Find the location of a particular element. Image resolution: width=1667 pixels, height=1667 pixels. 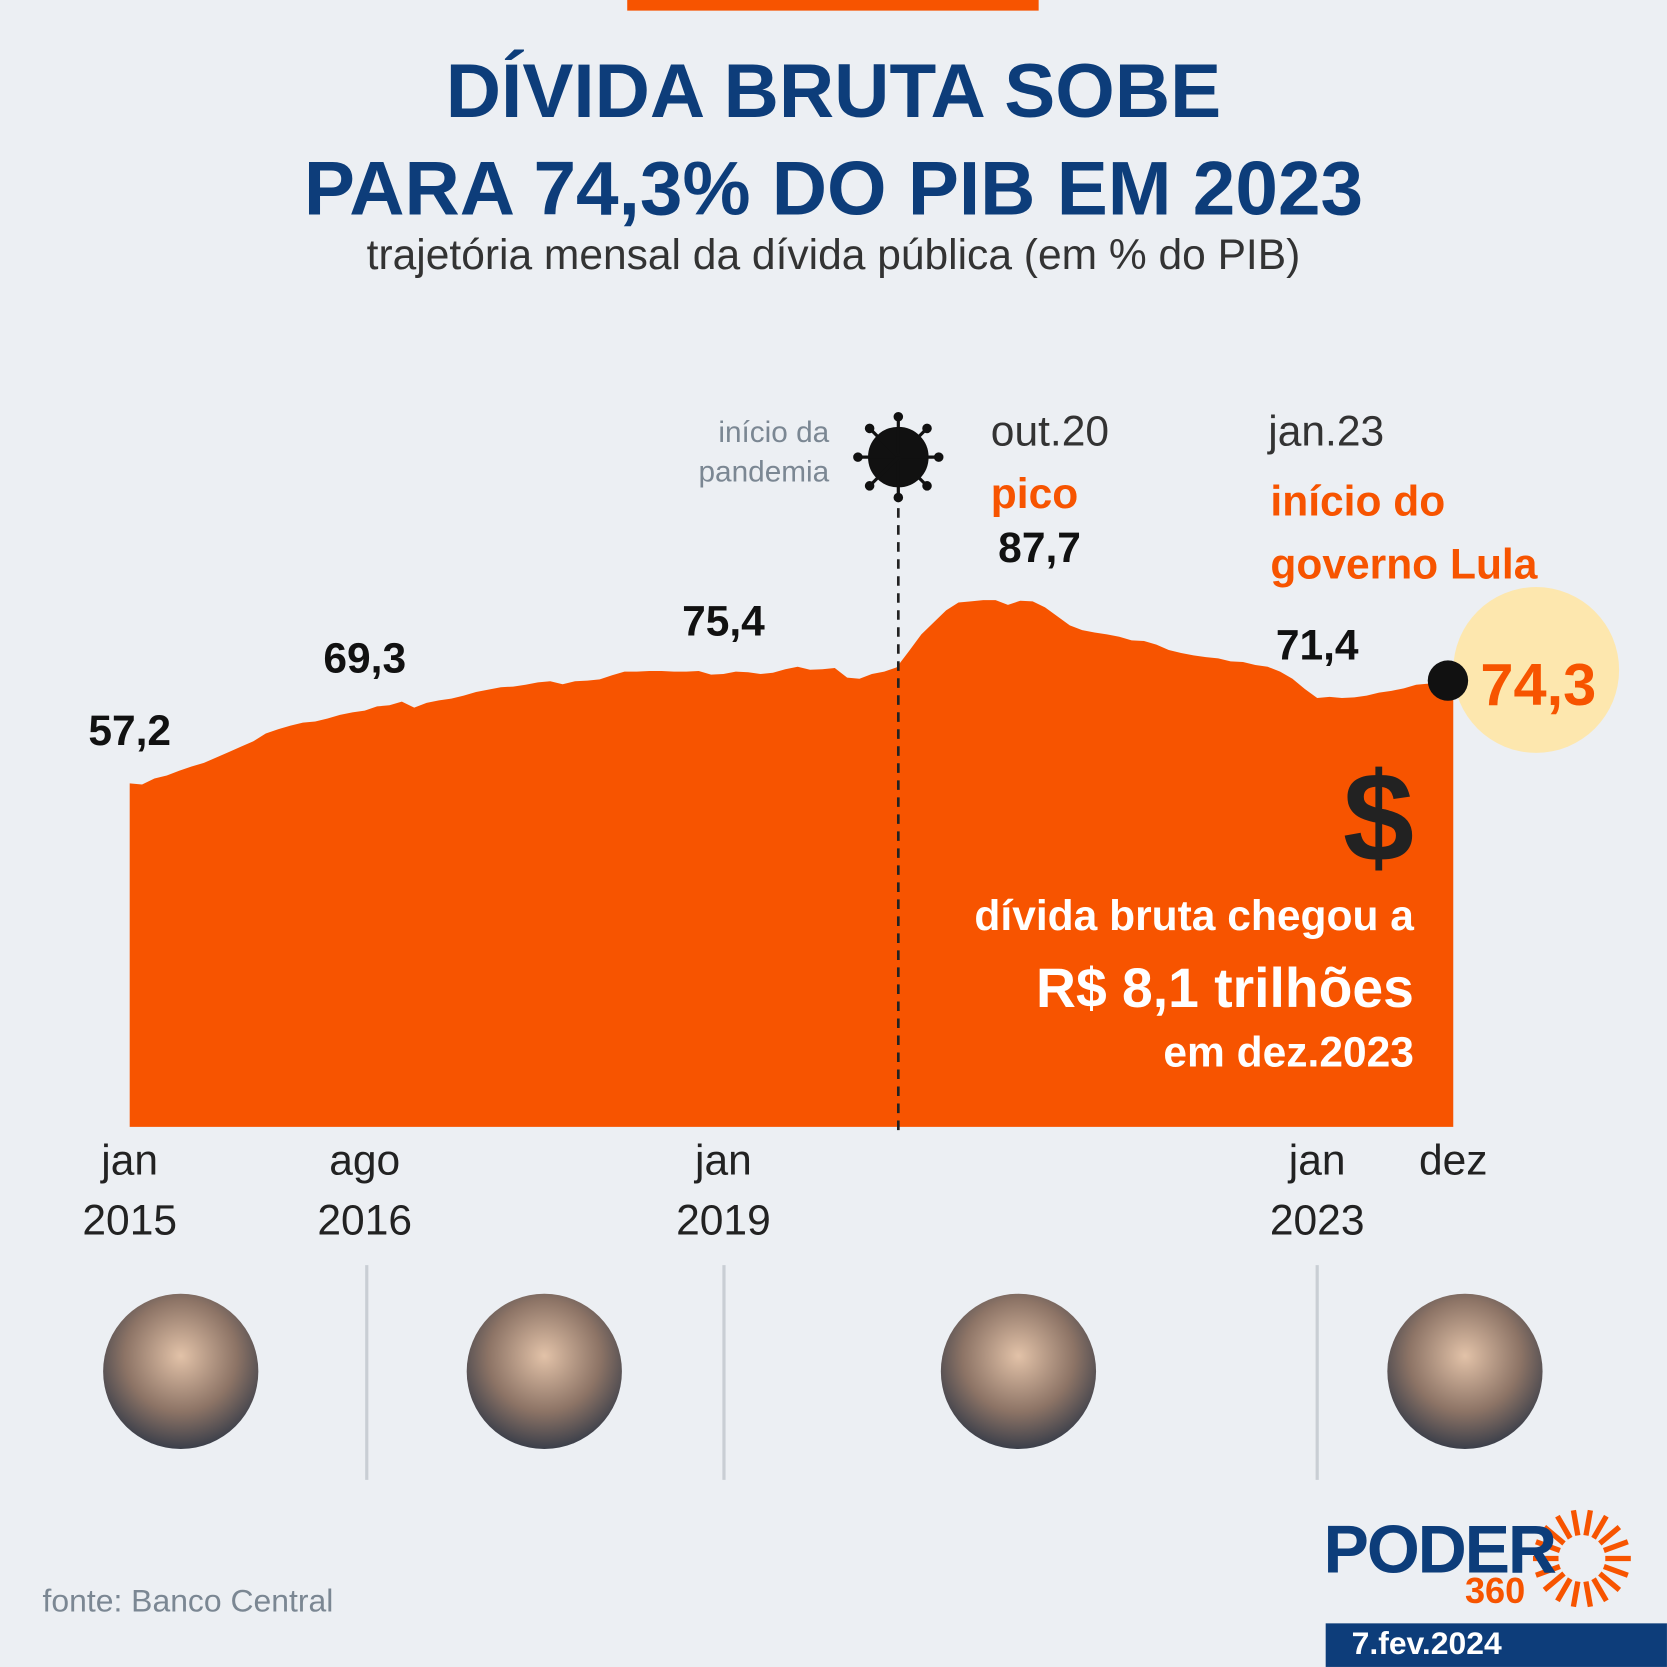

x-tick-label: dez is located at coordinates (1453, 1161).